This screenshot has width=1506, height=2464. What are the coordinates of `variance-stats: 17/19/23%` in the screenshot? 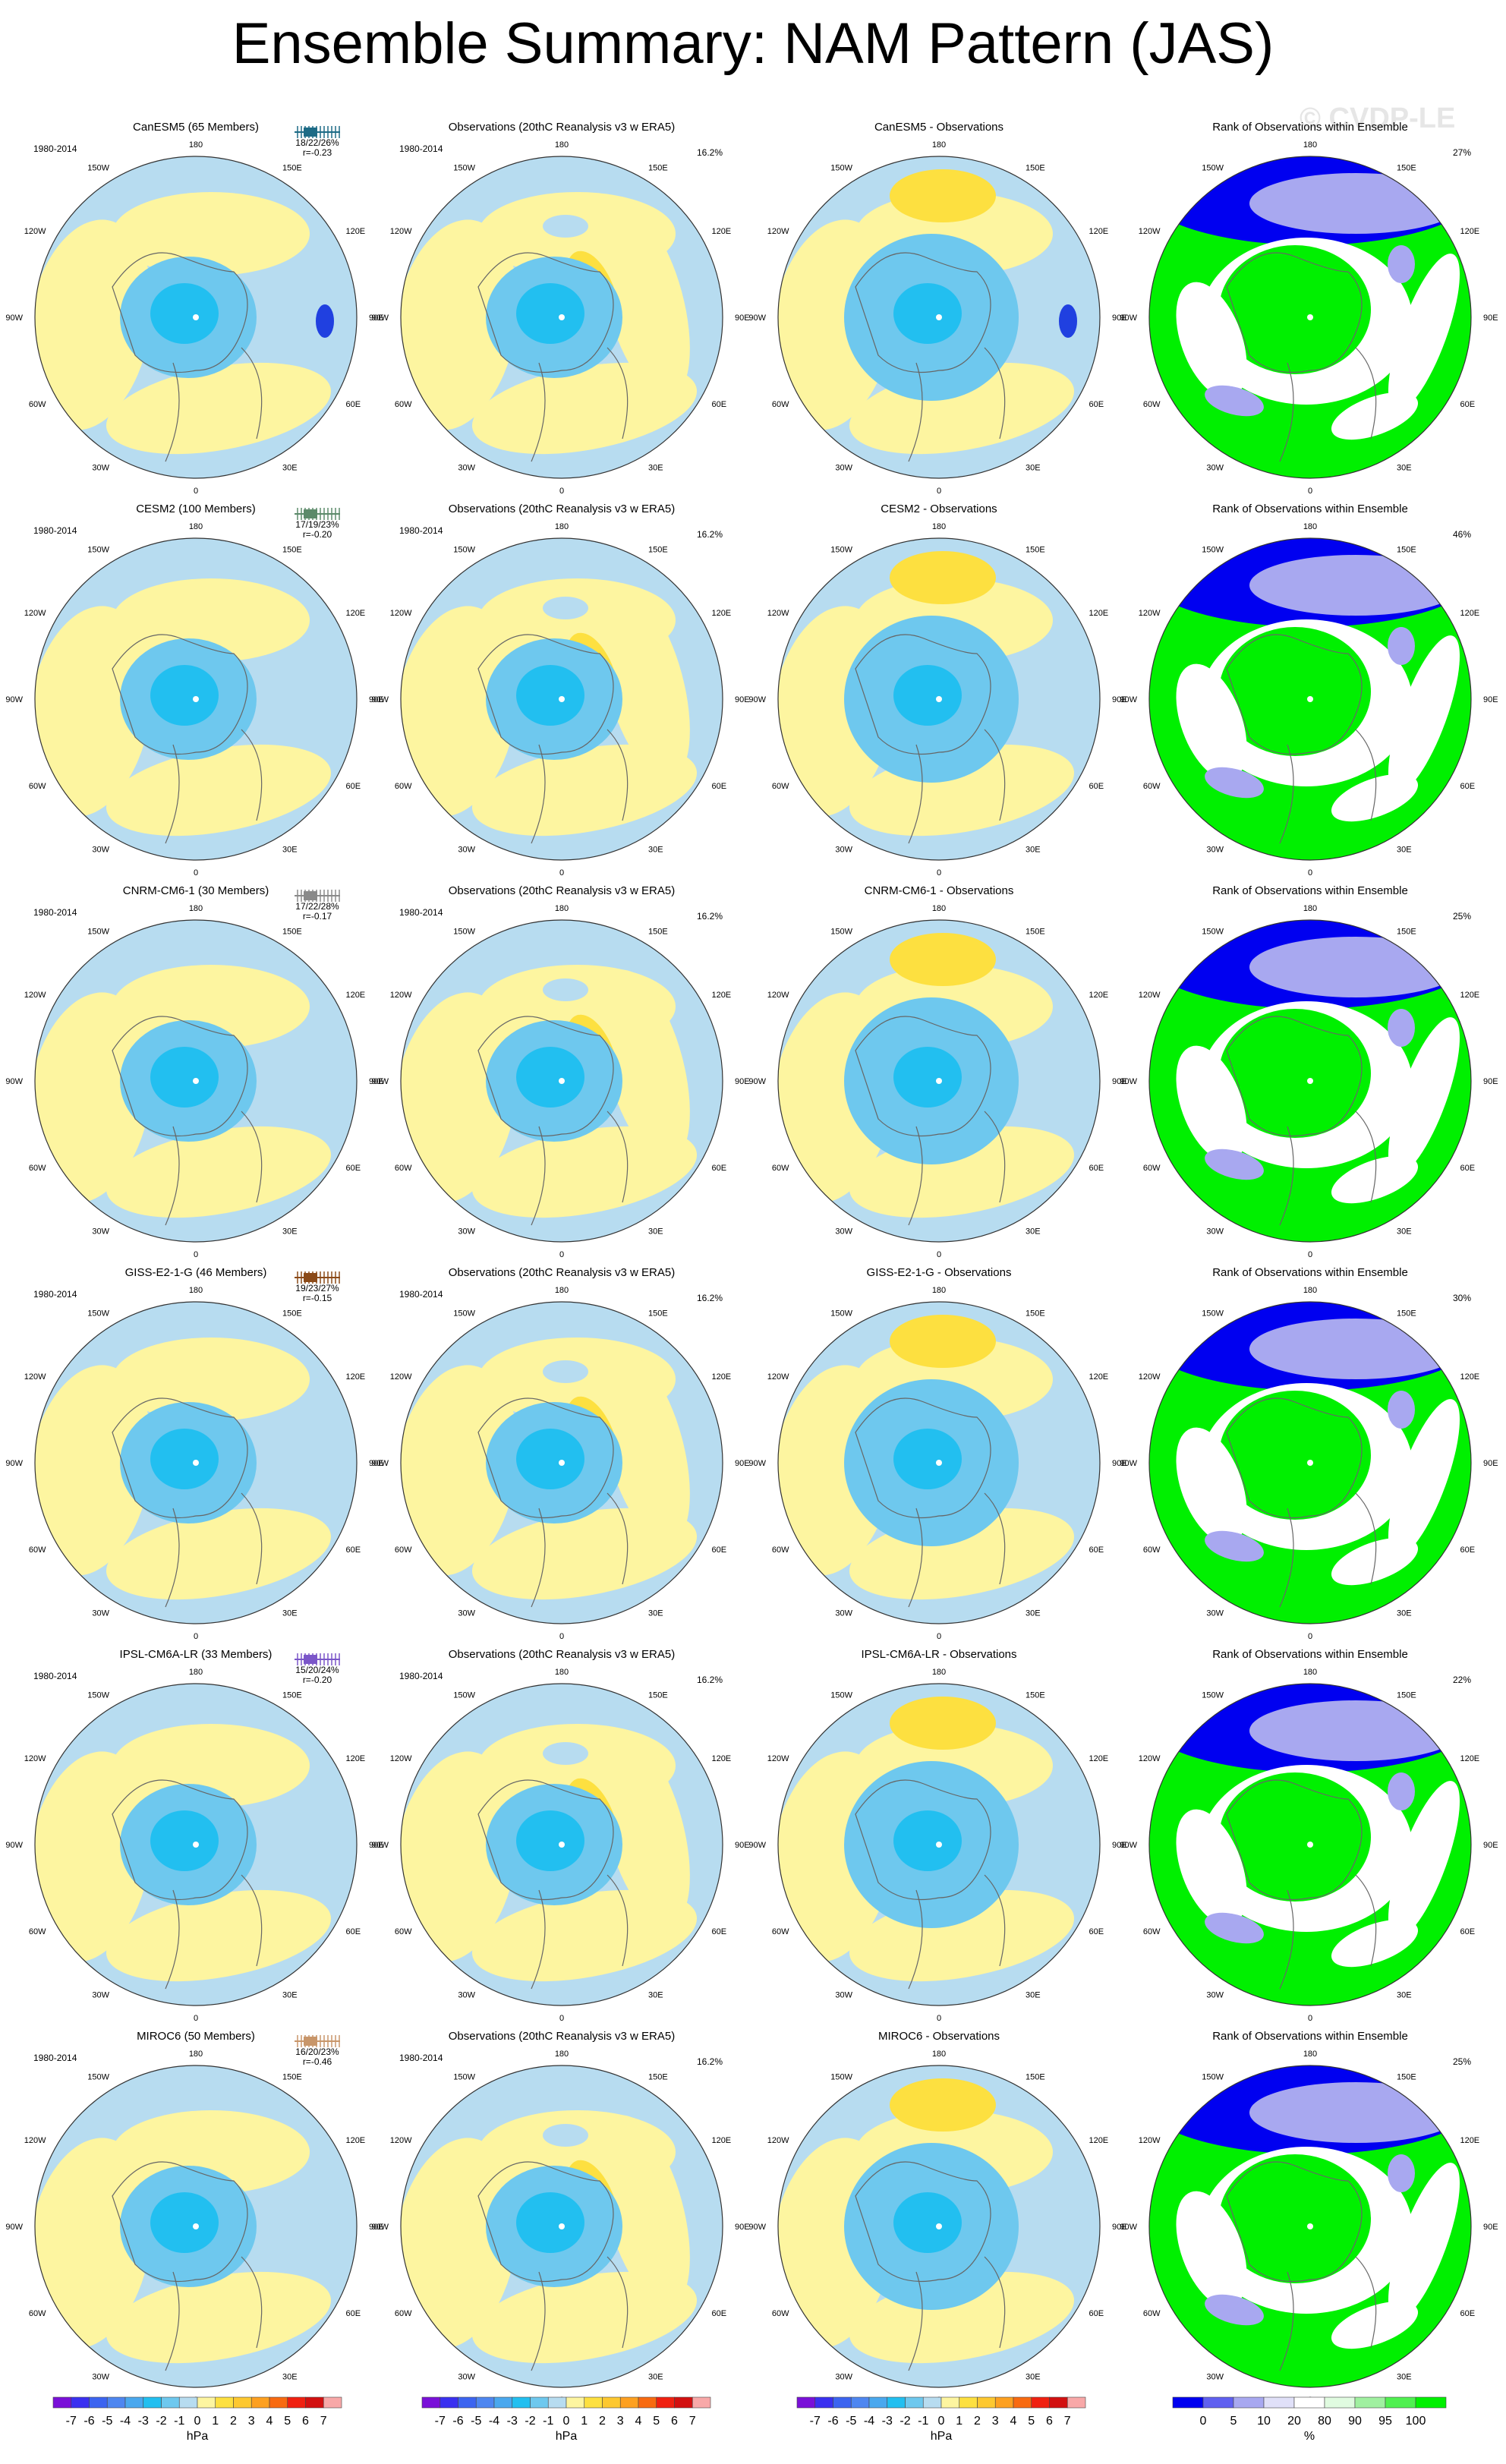 It's located at (317, 525).